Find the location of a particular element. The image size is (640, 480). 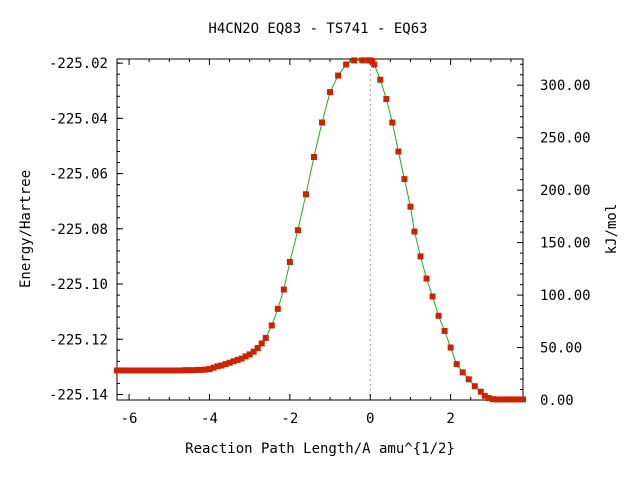

y2-tick-label: 250.00 is located at coordinates (565, 139).